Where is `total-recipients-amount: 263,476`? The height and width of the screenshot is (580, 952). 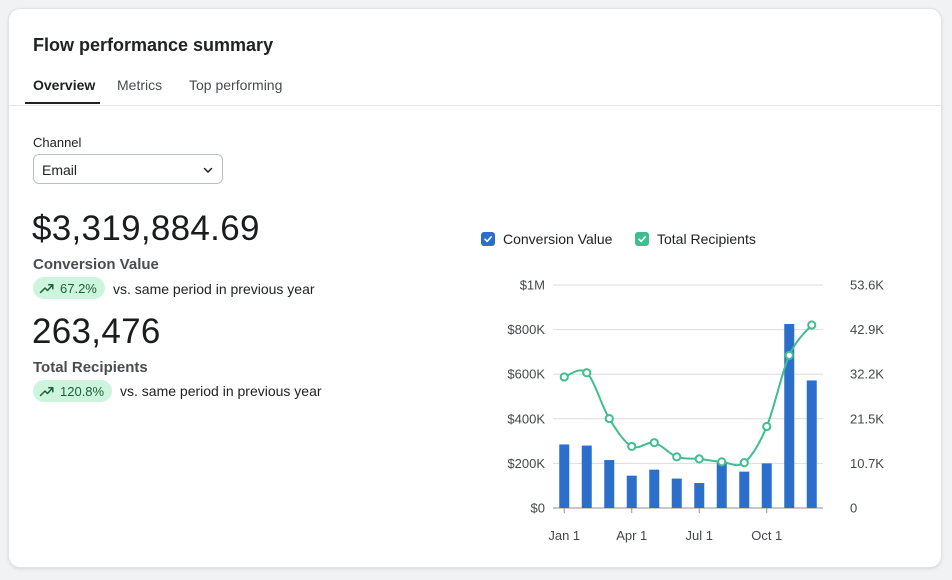
total-recipients-amount: 263,476 is located at coordinates (96, 331).